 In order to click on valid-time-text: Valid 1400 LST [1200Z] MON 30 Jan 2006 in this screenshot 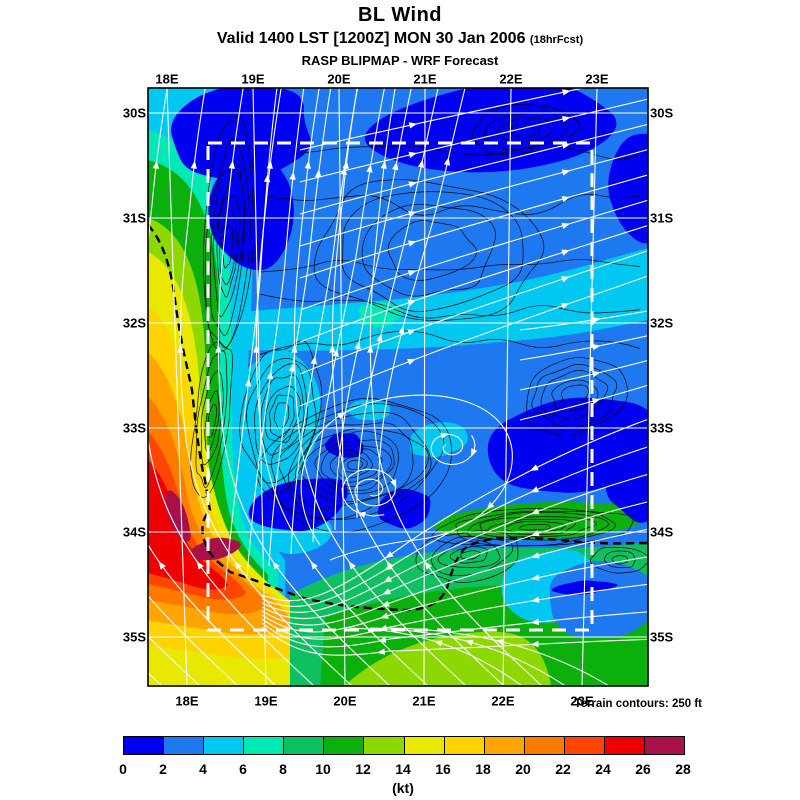, I will do `click(371, 38)`.